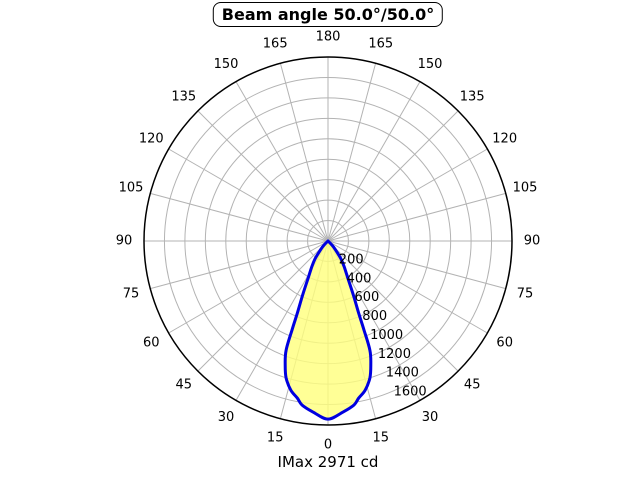  I want to click on r-tick-label: 400, so click(359, 278).